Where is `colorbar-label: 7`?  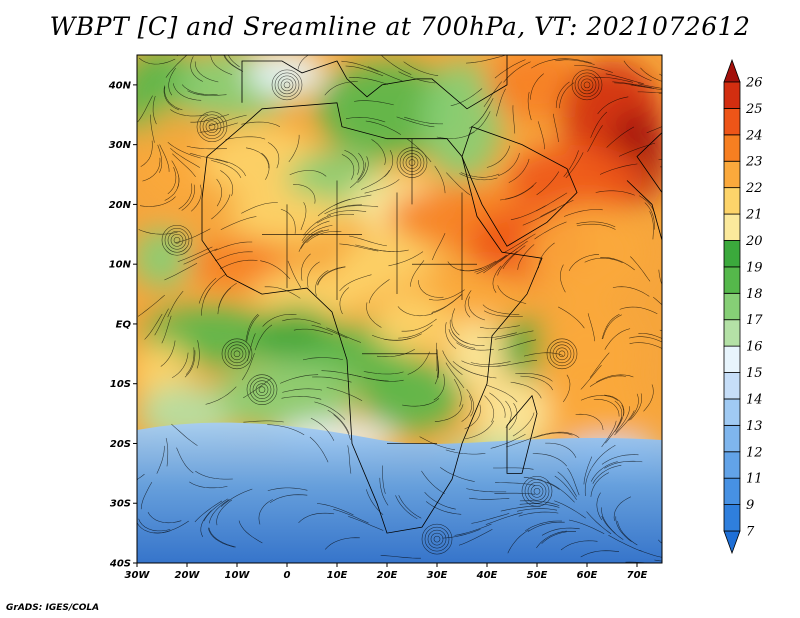 colorbar-label: 7 is located at coordinates (750, 532).